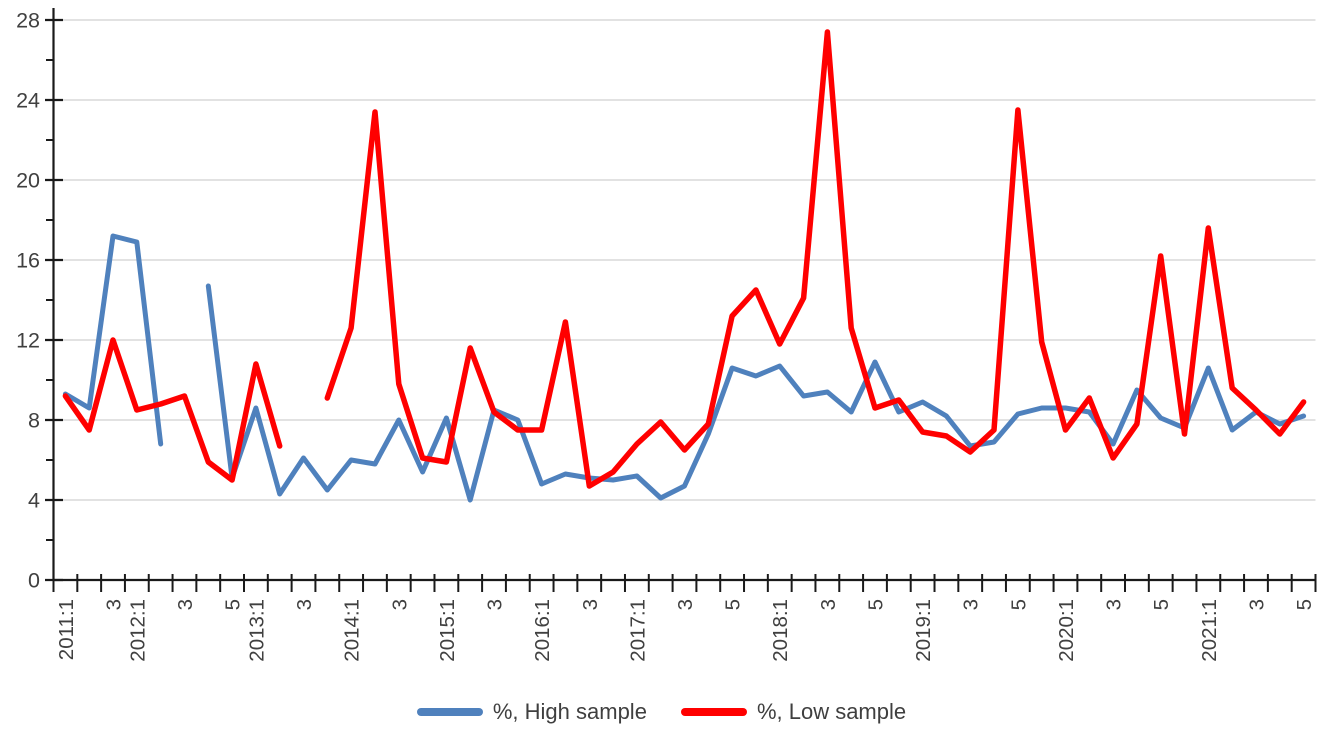  Describe the element at coordinates (447, 630) in the screenshot. I see `svg-text: 2015:1` at that location.